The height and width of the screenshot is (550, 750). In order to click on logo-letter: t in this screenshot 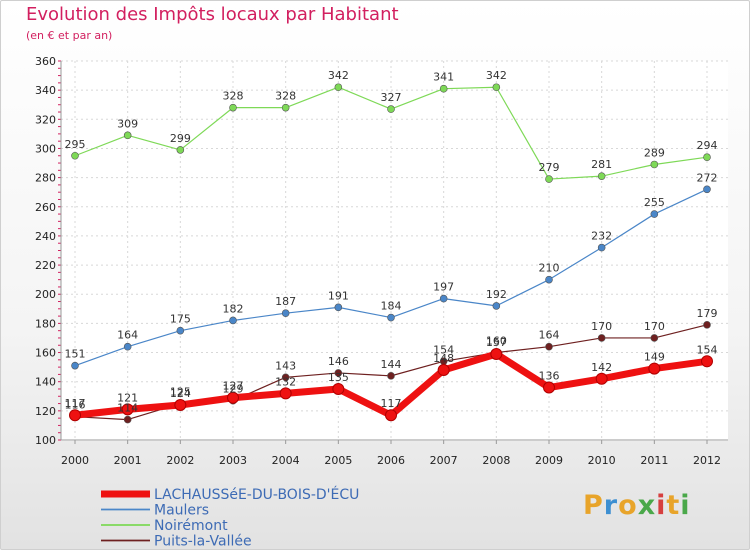, I will do `click(673, 505)`.